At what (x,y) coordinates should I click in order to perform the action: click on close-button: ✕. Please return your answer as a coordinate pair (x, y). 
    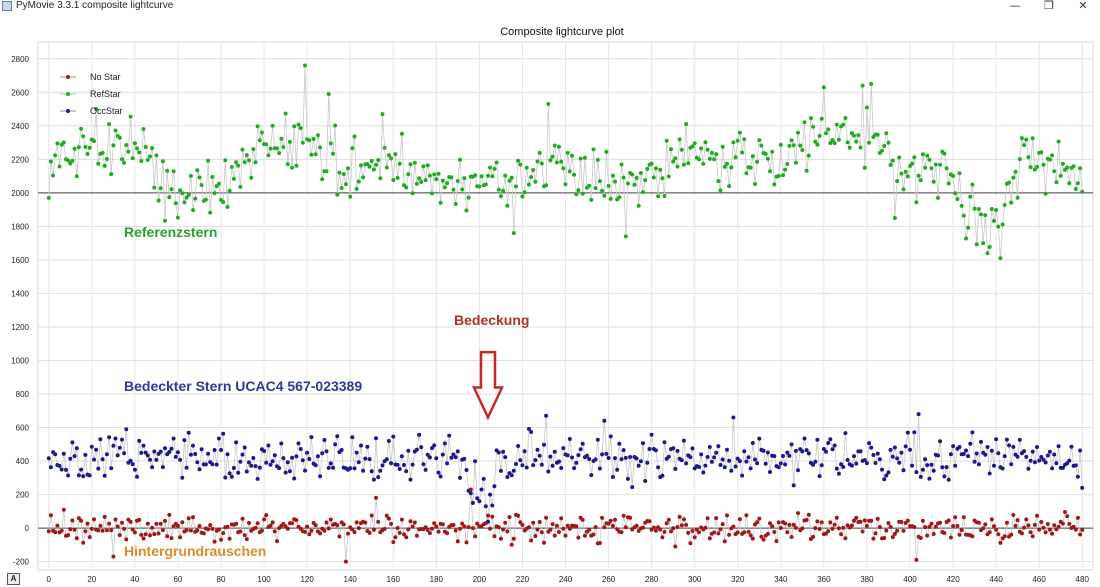
    Looking at the image, I should click on (1083, 7).